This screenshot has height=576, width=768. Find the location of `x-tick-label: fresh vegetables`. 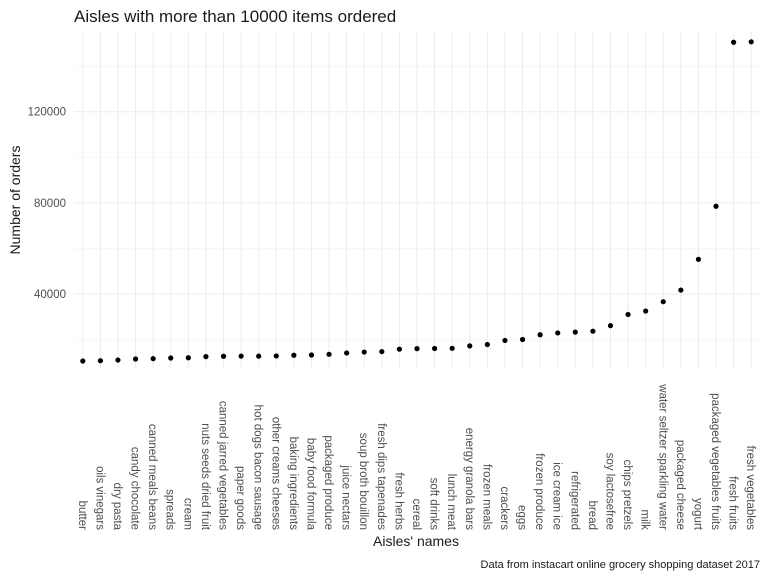

x-tick-label: fresh vegetables is located at coordinates (750, 488).